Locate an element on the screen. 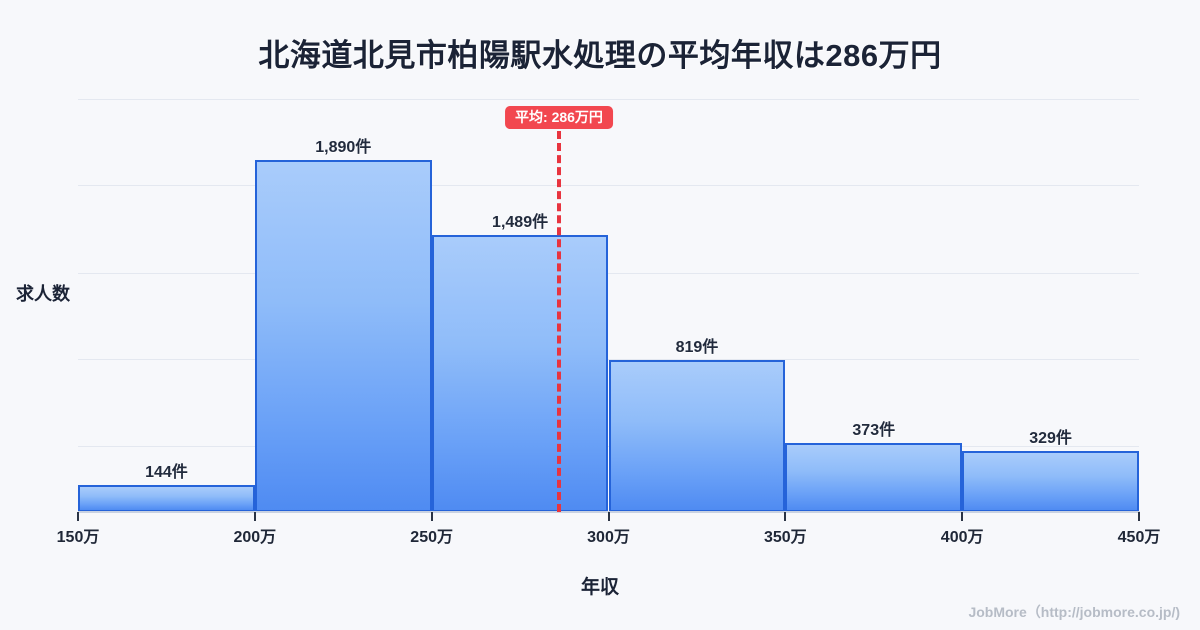 The width and height of the screenshot is (1200, 630). bar-value-label: 1,489件 is located at coordinates (520, 223).